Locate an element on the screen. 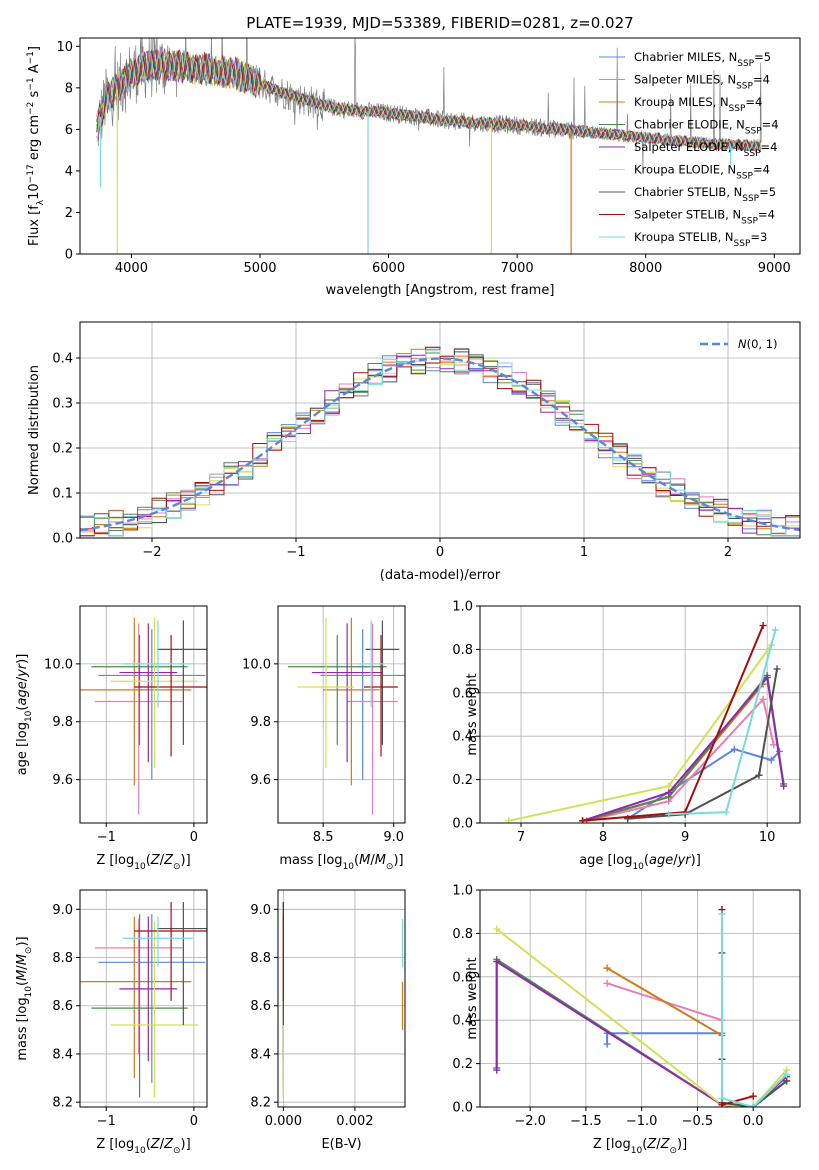  label-segment: Kroupa ELODIE, N is located at coordinates (685, 170).